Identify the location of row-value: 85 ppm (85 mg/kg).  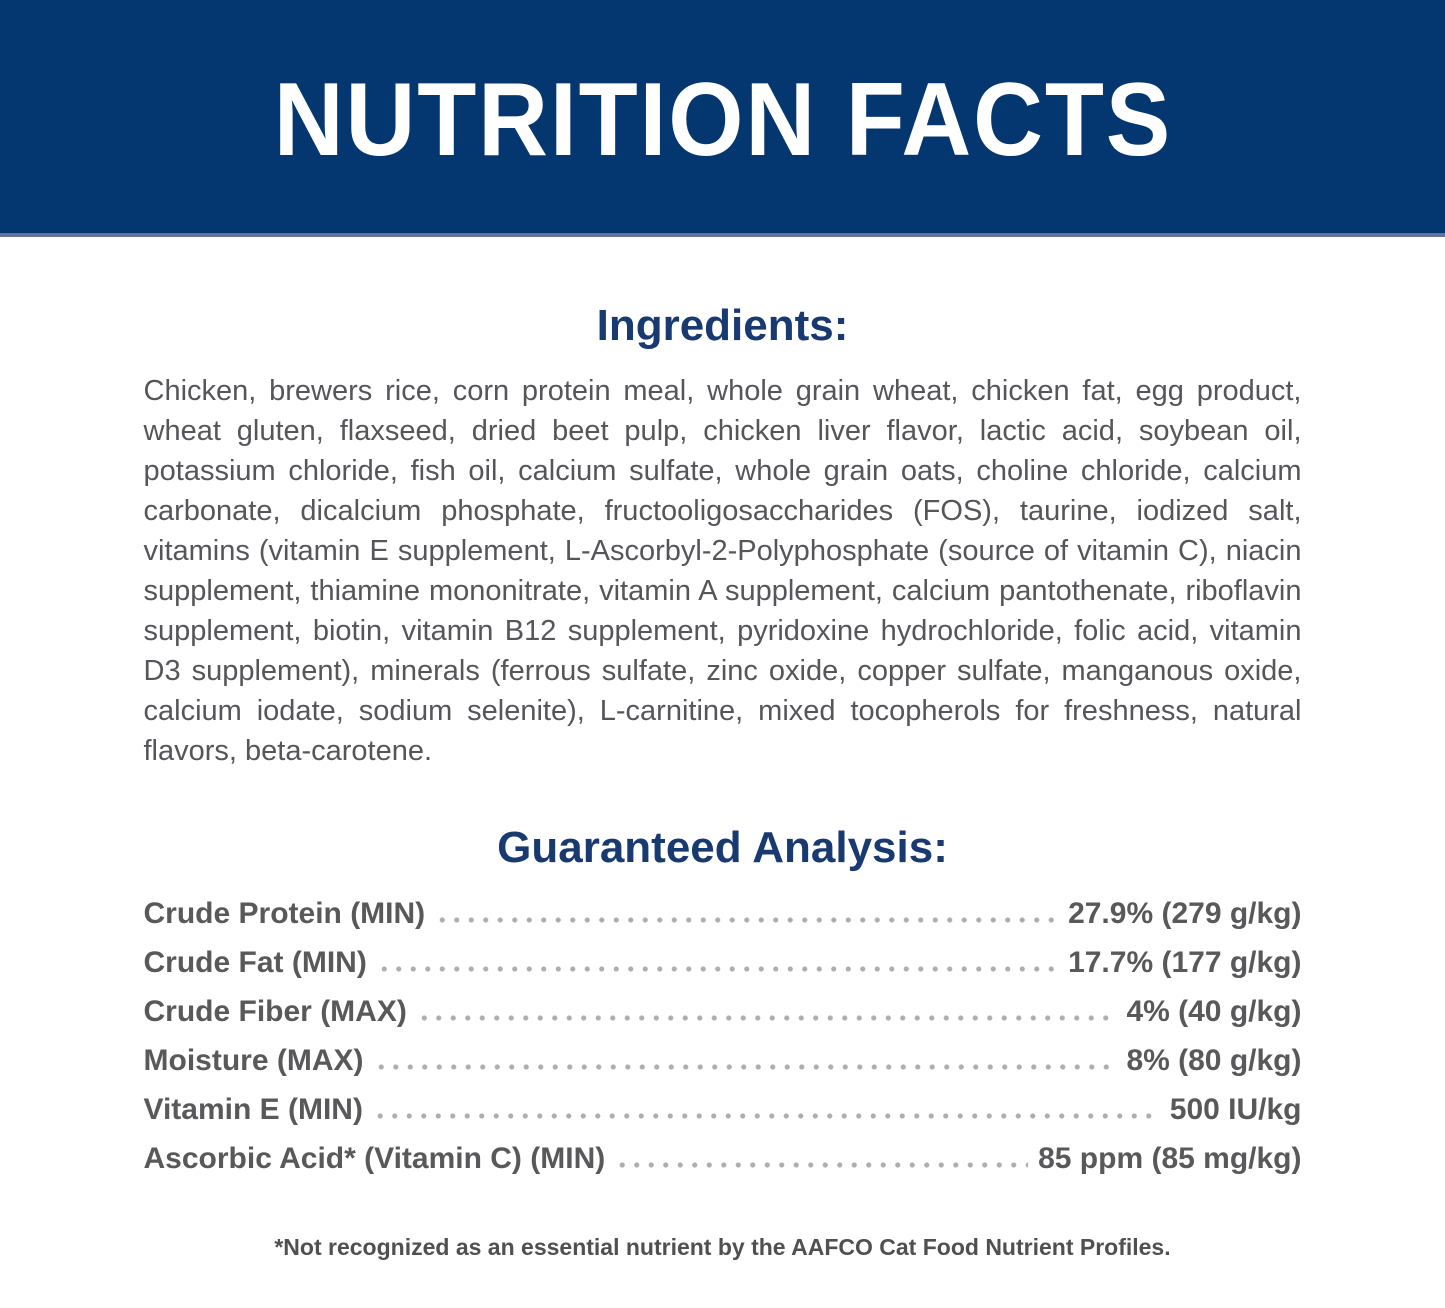
(1170, 1158).